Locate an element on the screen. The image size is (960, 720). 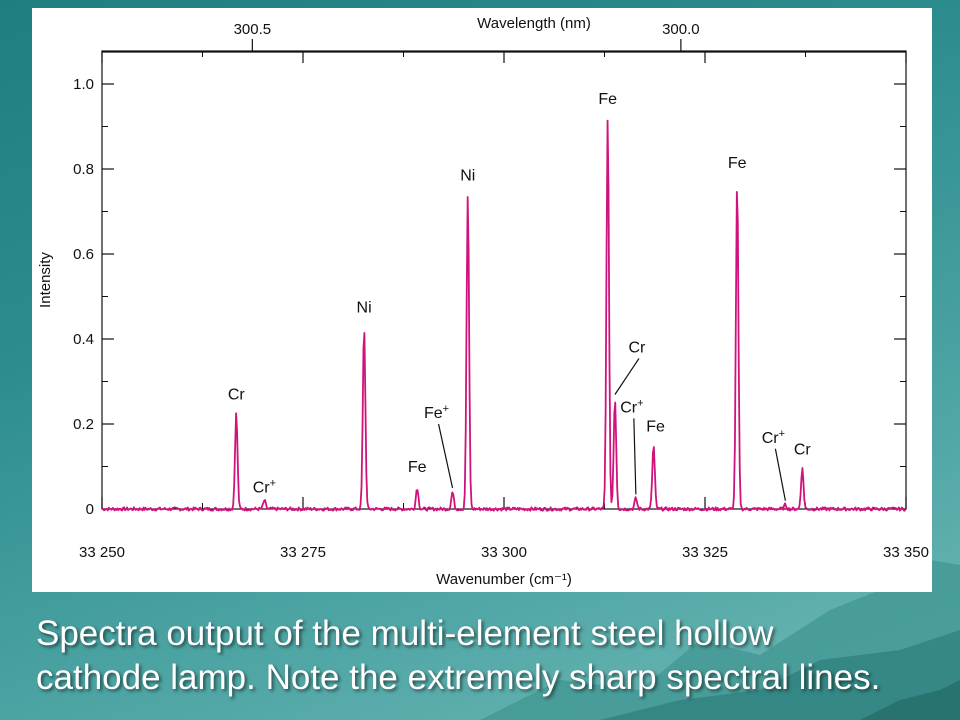
x-tick-label: 33 325 is located at coordinates (705, 552).